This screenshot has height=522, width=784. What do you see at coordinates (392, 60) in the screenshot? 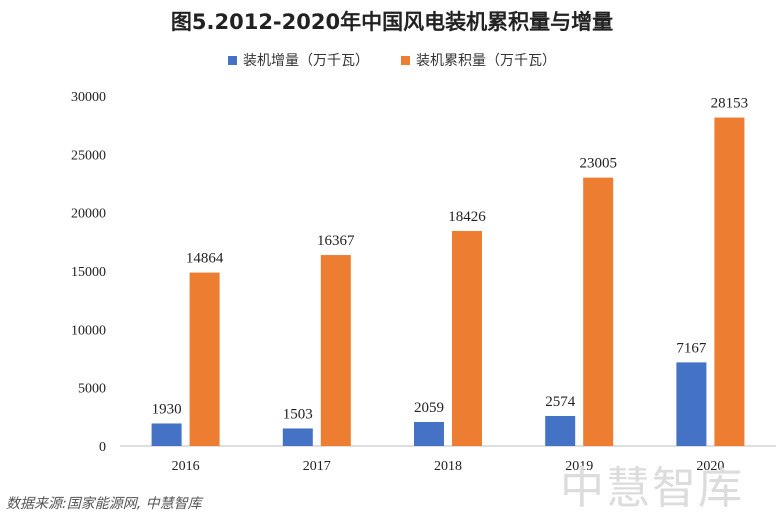
I see `legend: 装机增量（万千瓦） 装机累积量（万千瓦）` at bounding box center [392, 60].